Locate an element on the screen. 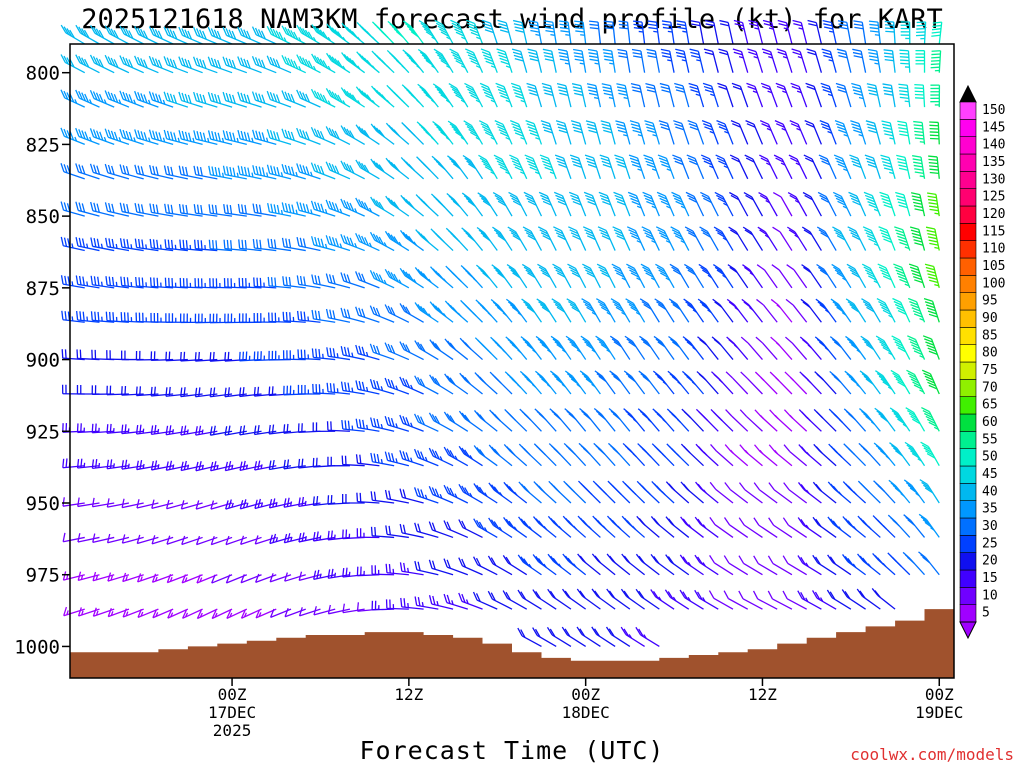 The image size is (1024, 768). credit-text: coolwx.com/models is located at coordinates (932, 754).